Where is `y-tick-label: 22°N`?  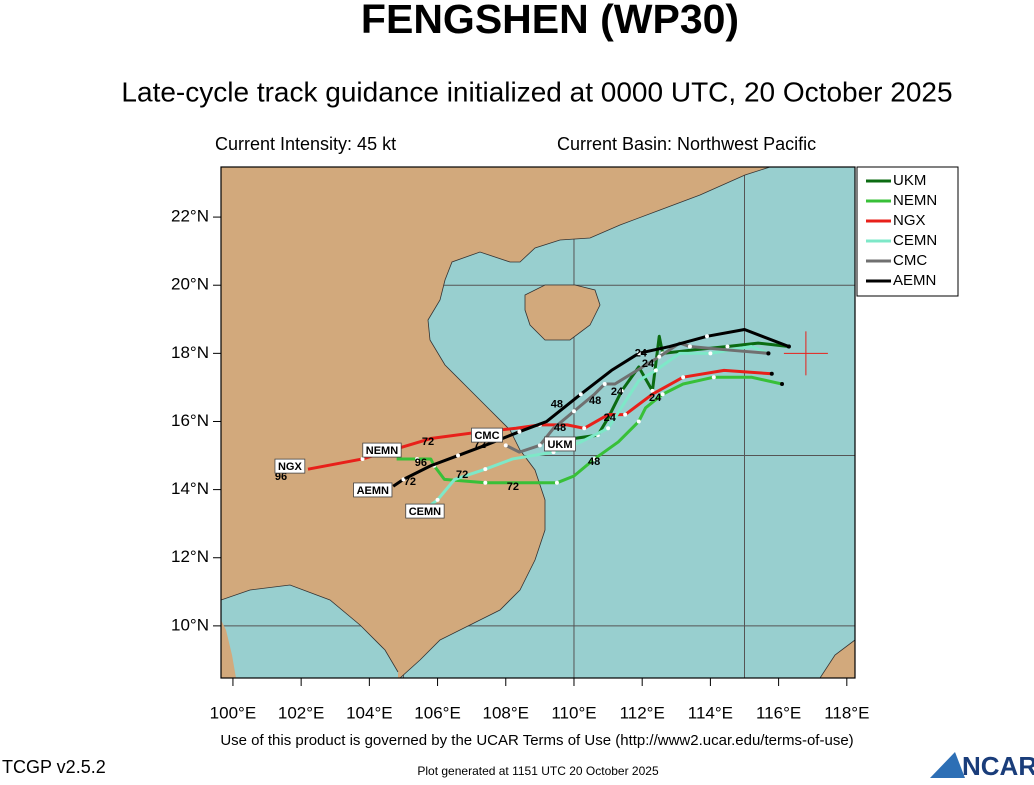
y-tick-label: 22°N is located at coordinates (190, 216).